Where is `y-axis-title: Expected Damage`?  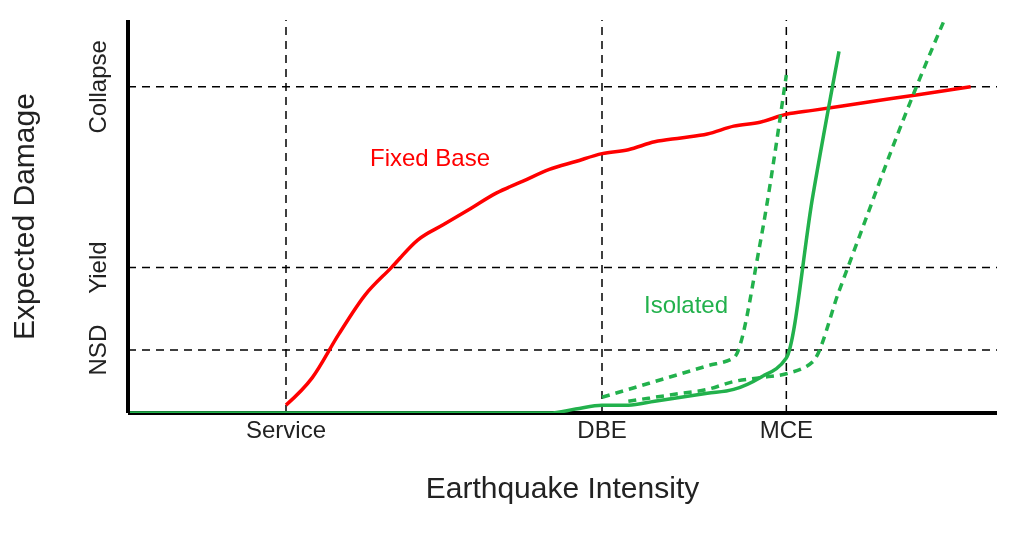
y-axis-title: Expected Damage is located at coordinates (23, 216).